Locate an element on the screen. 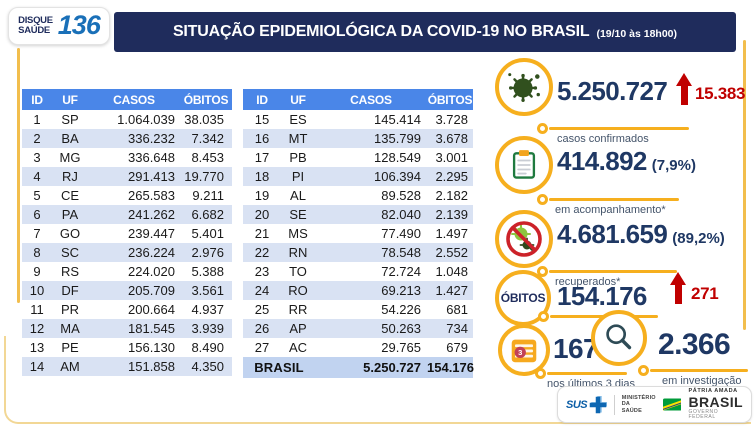 This screenshot has width=754, height=427. cell-casos: 128.549 is located at coordinates (397, 157).